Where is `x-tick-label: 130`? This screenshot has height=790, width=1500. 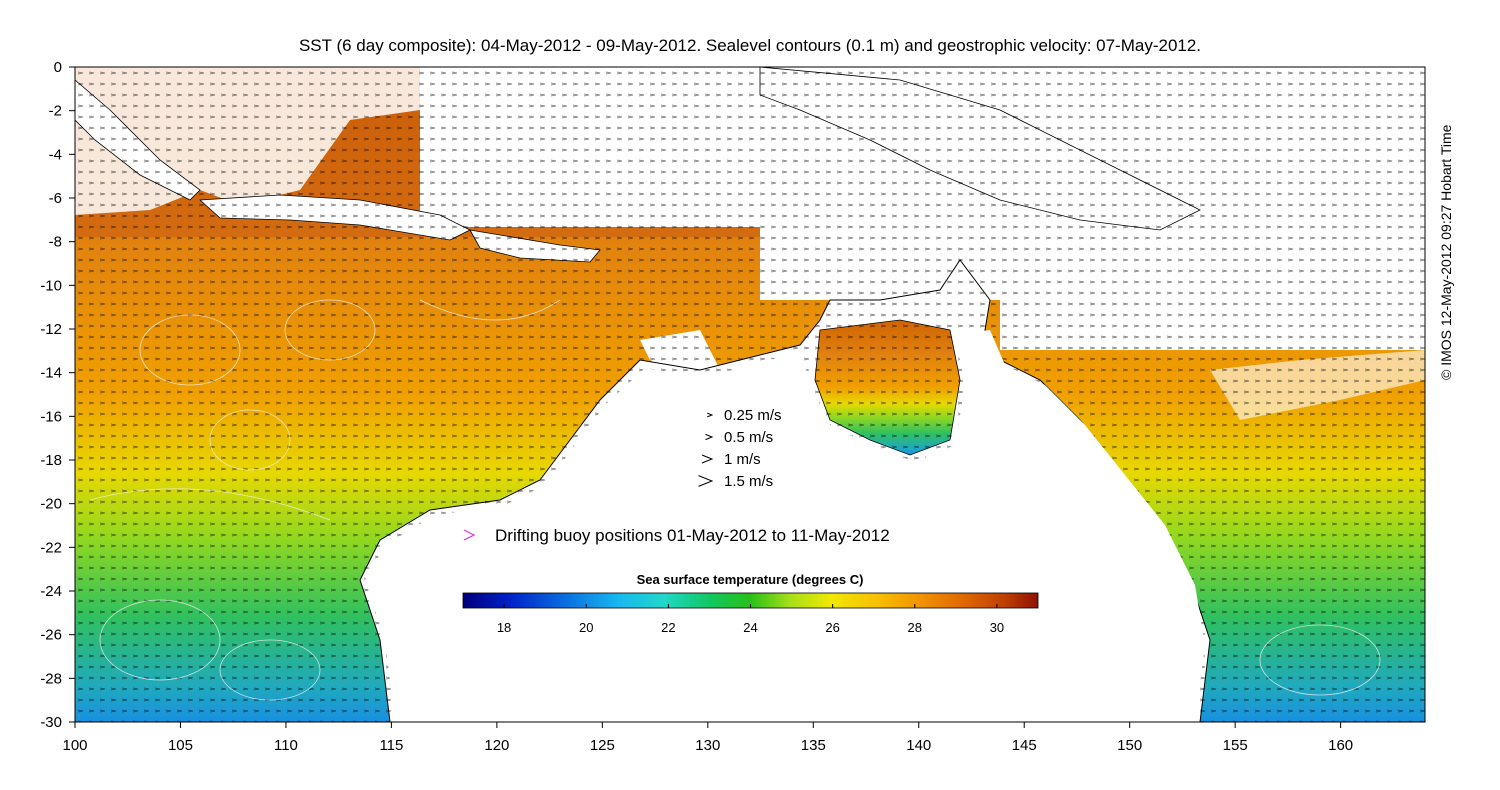
x-tick-label: 130 is located at coordinates (707, 745).